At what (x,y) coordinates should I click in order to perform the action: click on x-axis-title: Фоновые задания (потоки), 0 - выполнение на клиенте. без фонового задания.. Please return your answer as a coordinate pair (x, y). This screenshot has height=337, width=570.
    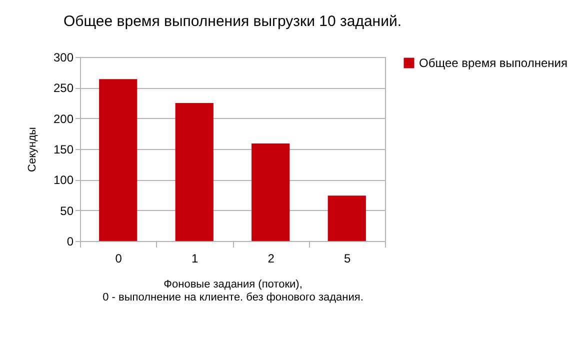
    Looking at the image, I should click on (233, 291).